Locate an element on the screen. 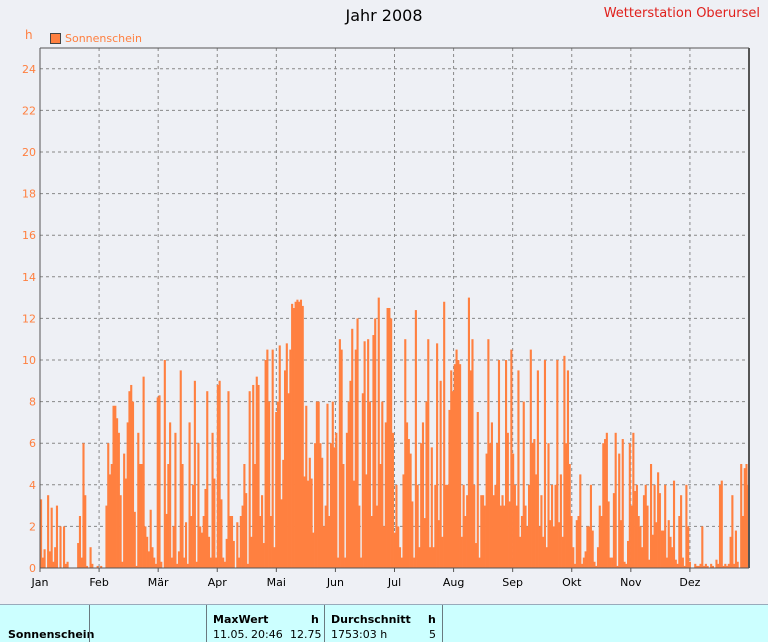 The height and width of the screenshot is (642, 768). legend: Sonnenschein is located at coordinates (96, 38).